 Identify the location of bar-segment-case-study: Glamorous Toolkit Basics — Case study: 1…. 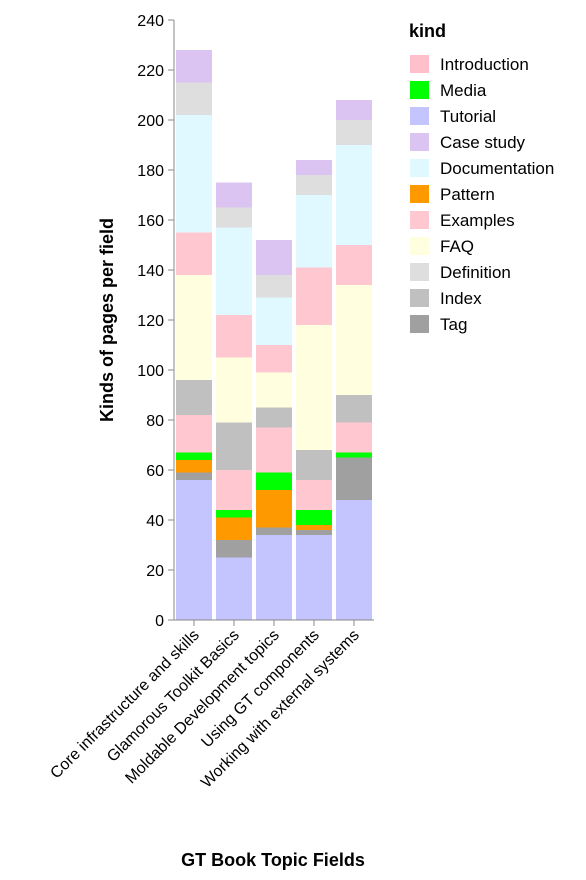
(234, 195).